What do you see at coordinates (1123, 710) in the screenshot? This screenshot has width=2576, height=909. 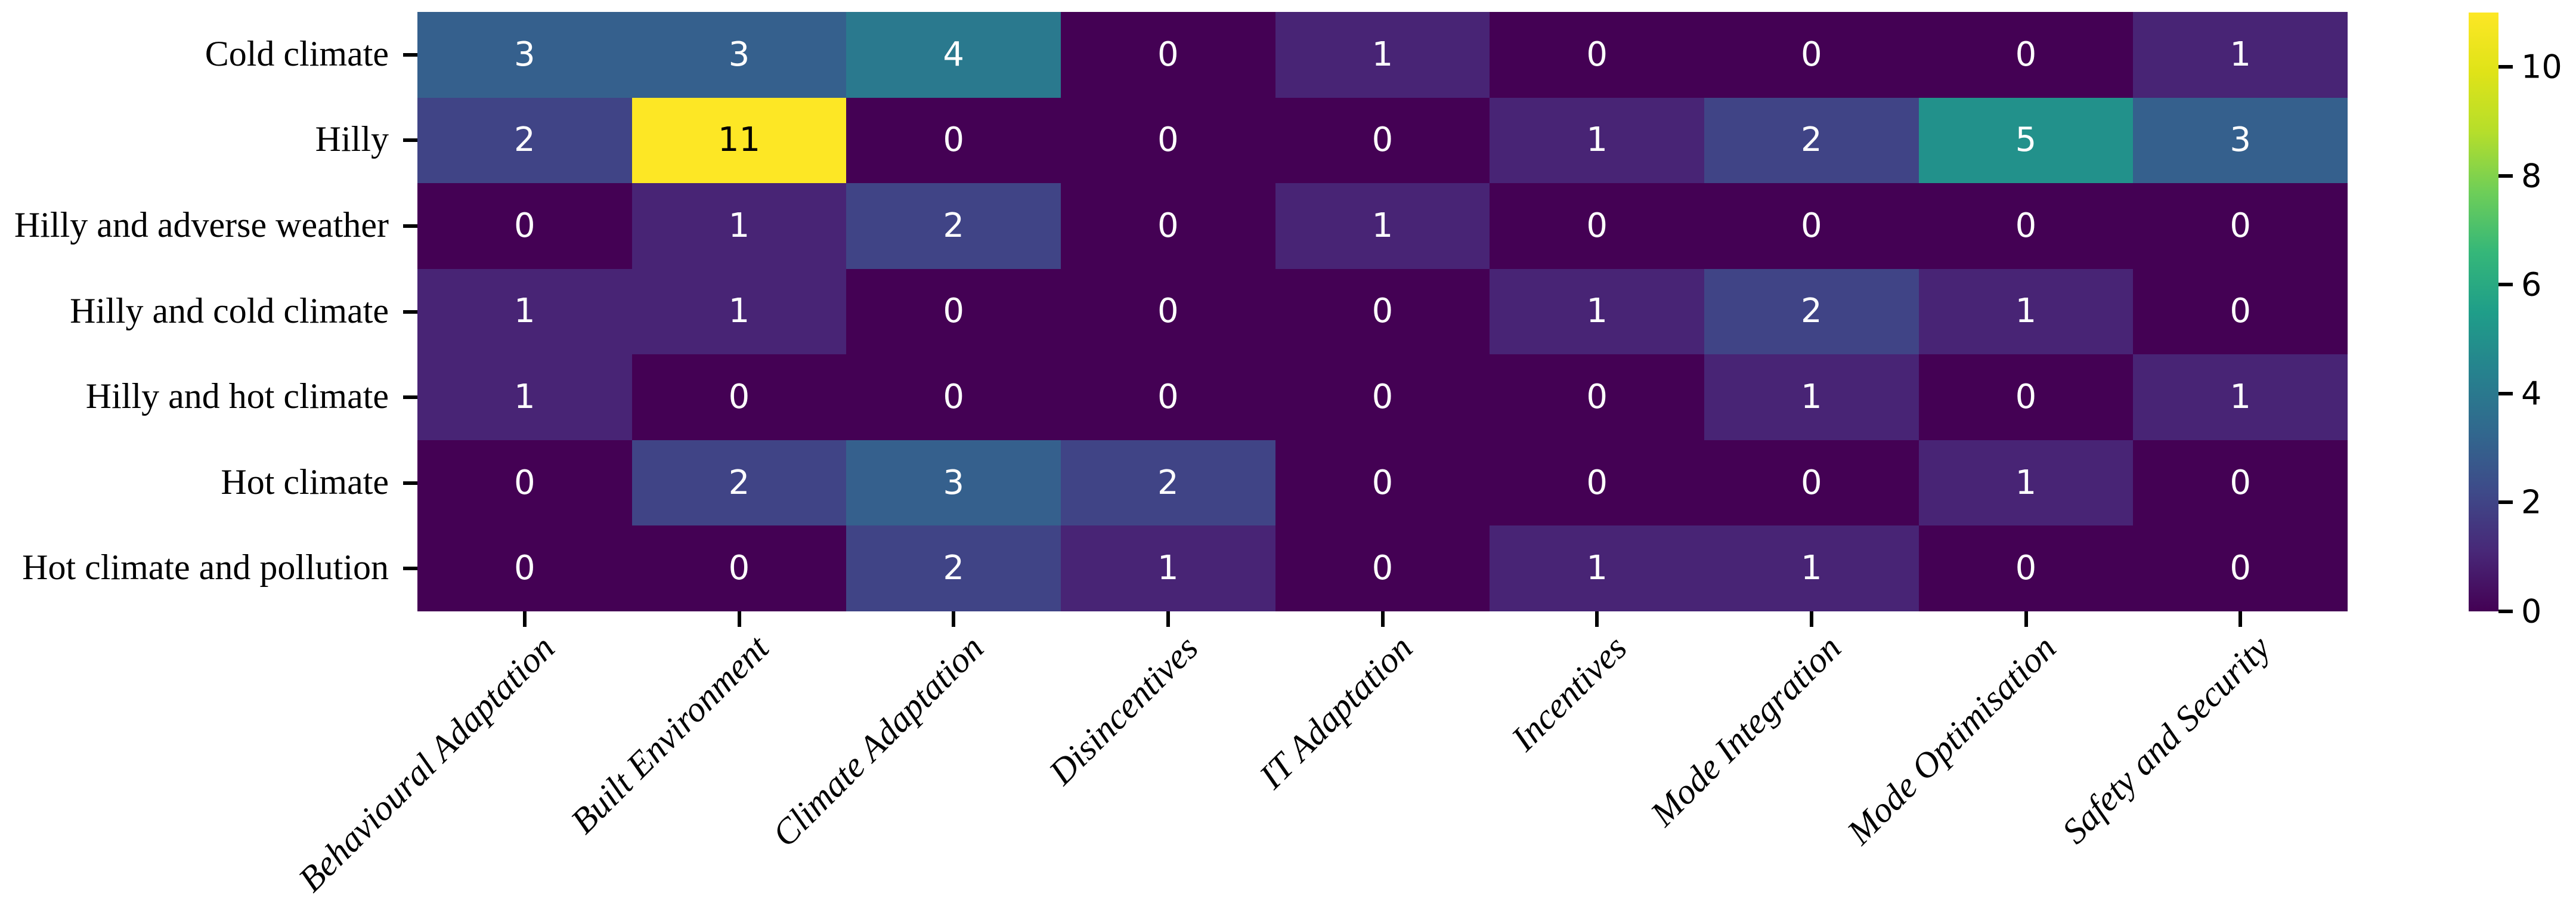 I see `x-tick-label: Disincentives` at bounding box center [1123, 710].